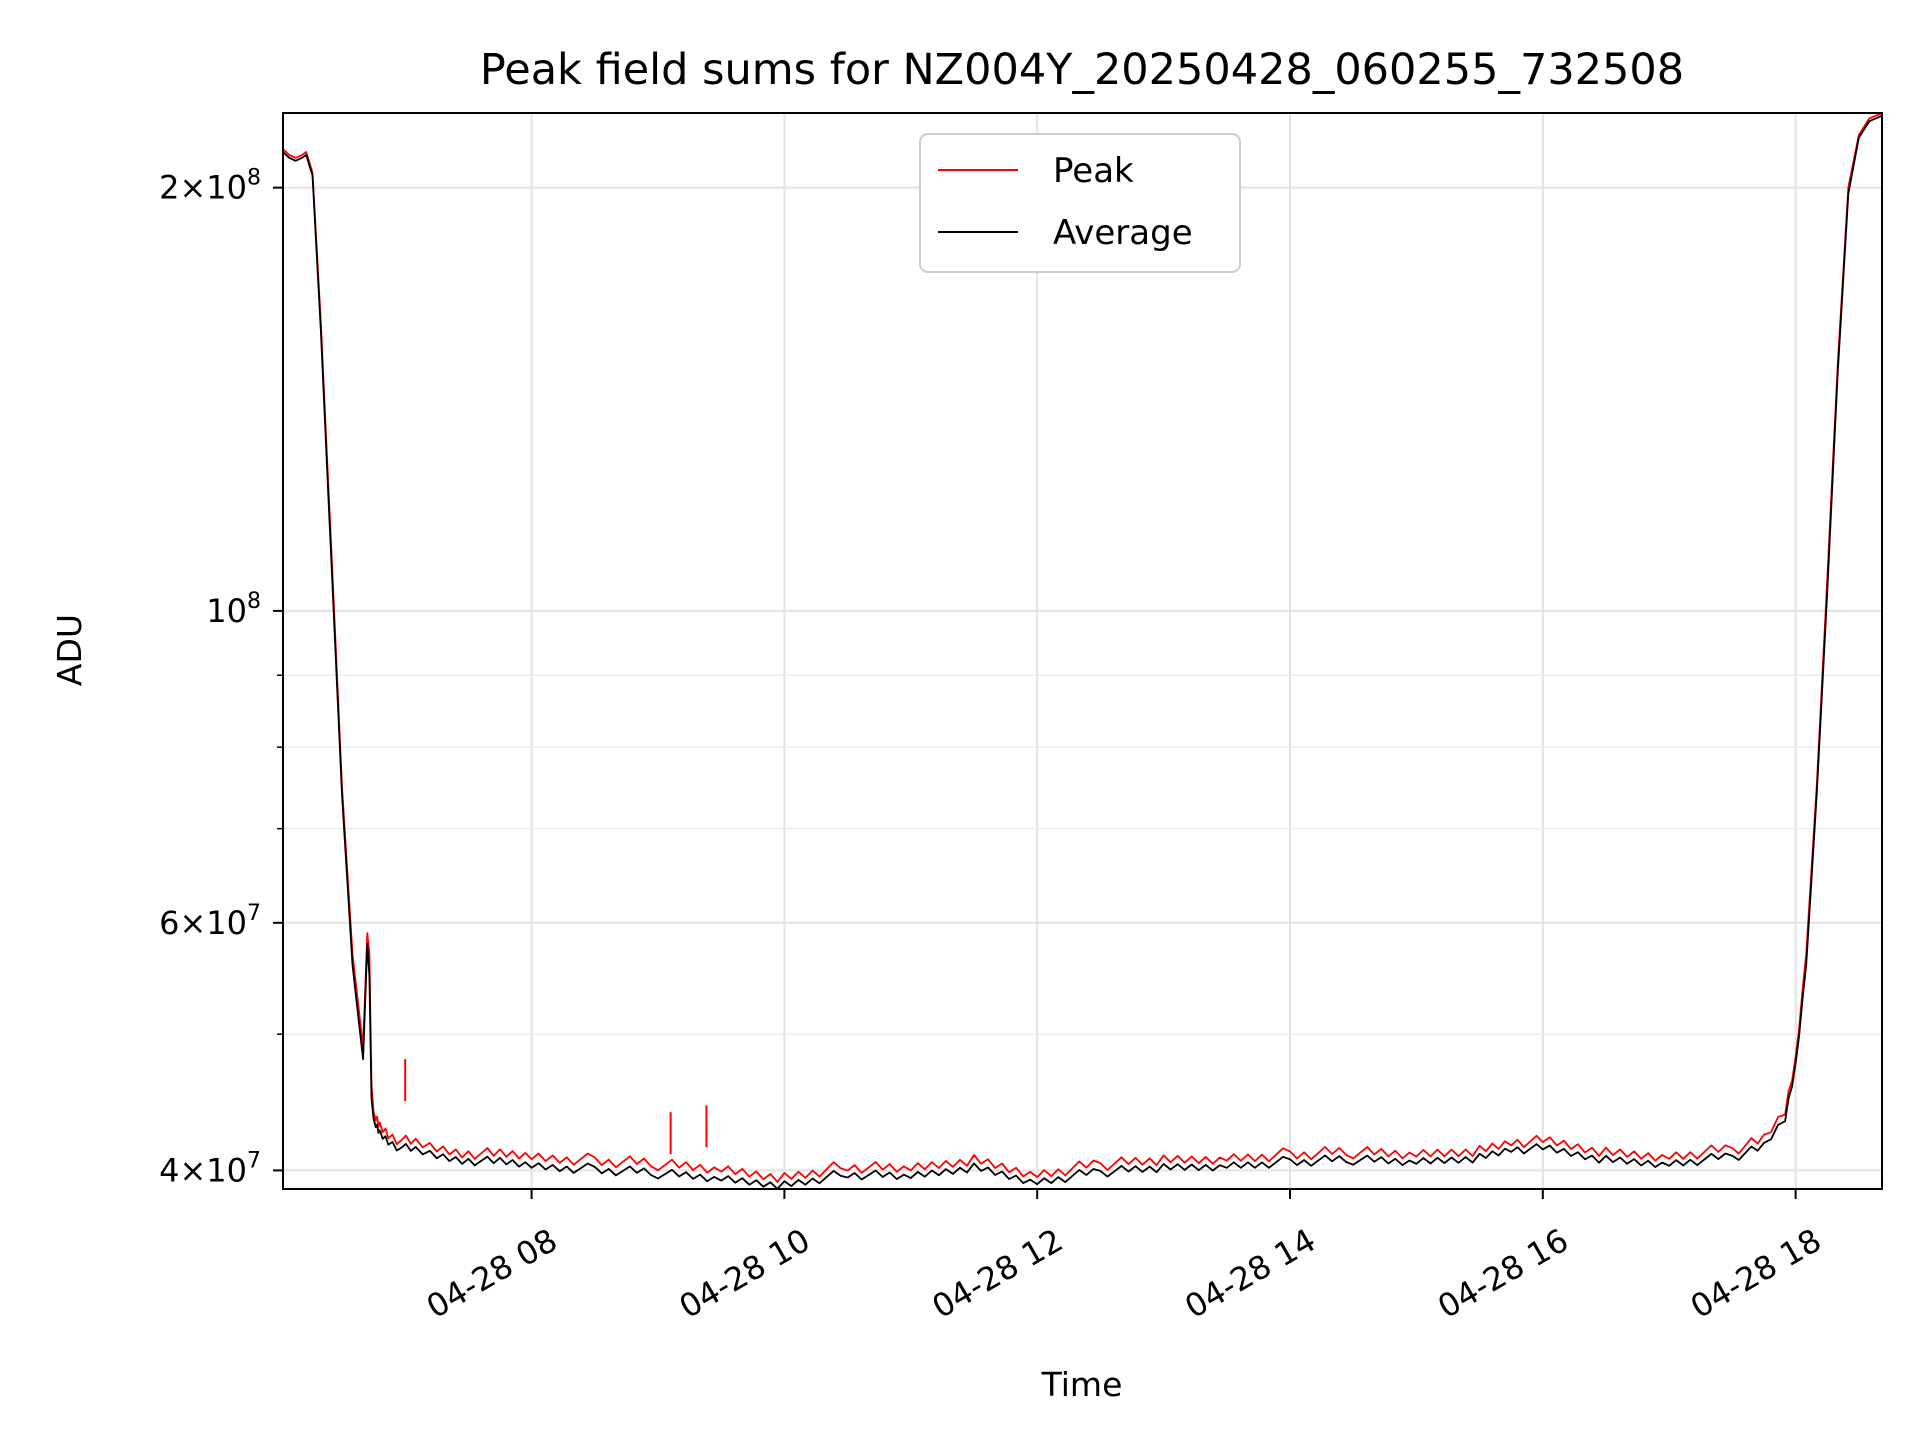 The height and width of the screenshot is (1440, 1920). Describe the element at coordinates (1093, 171) in the screenshot. I see `legend-label-peak: Peak` at that location.